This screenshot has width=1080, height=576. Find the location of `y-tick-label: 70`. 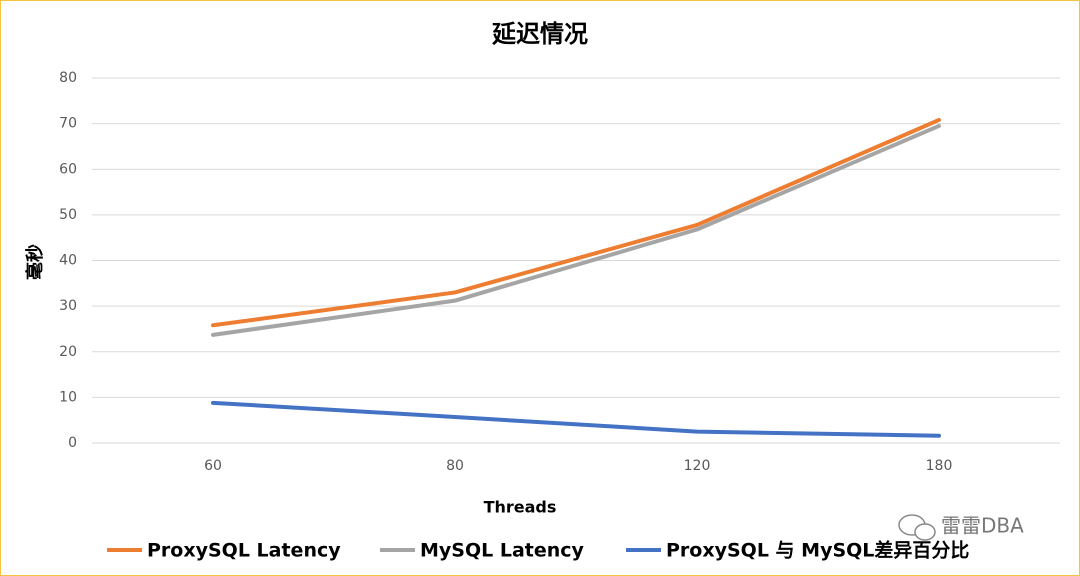

y-tick-label: 70 is located at coordinates (68, 124).